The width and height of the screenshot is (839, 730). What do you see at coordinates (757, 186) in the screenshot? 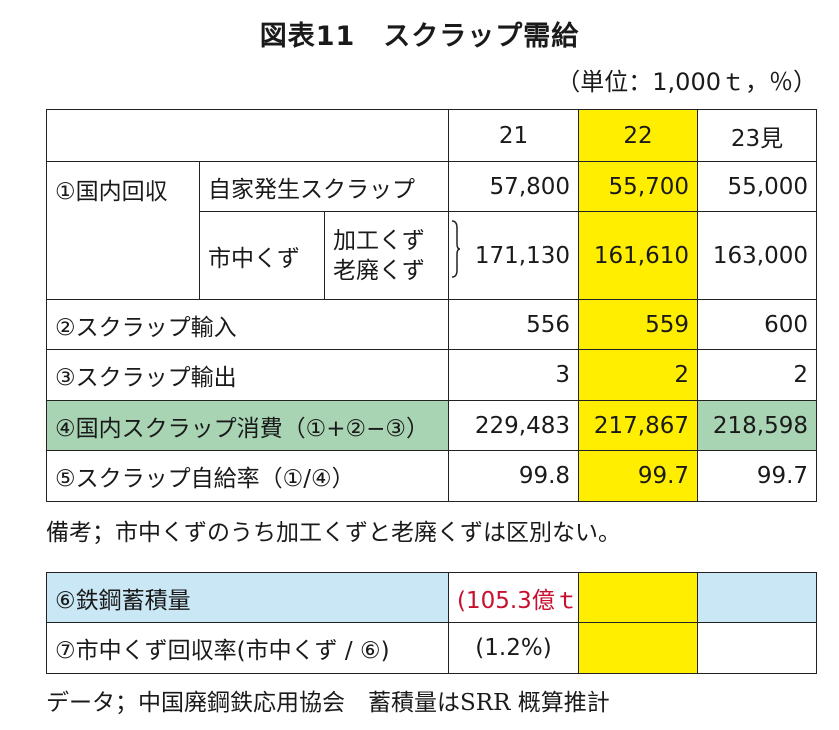
I see `self-generated-23: 55,000` at bounding box center [757, 186].